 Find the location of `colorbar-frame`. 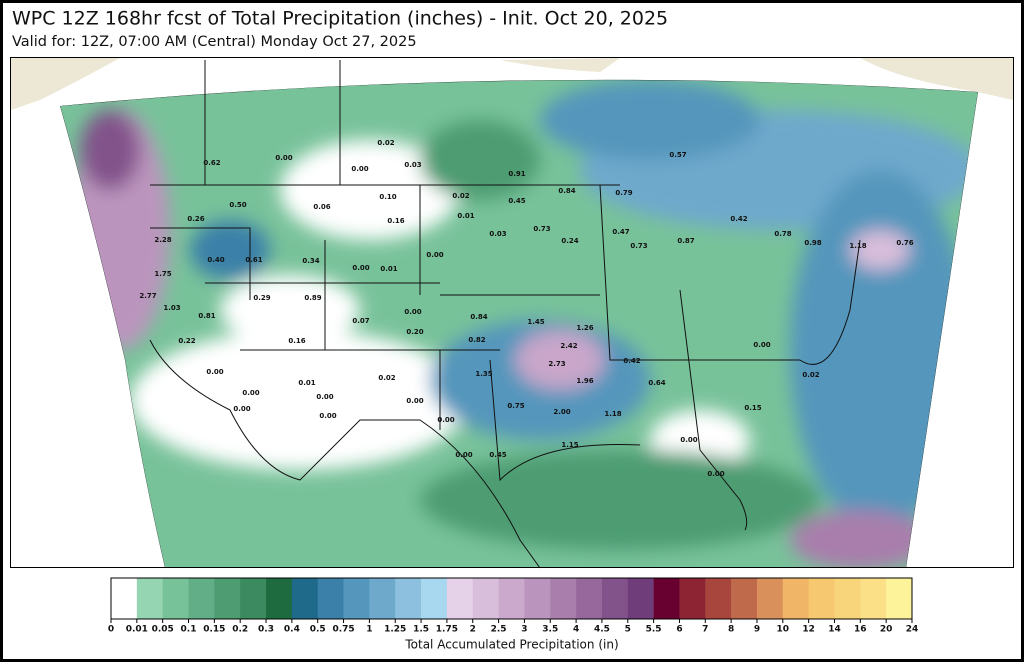

colorbar-frame is located at coordinates (511, 598).